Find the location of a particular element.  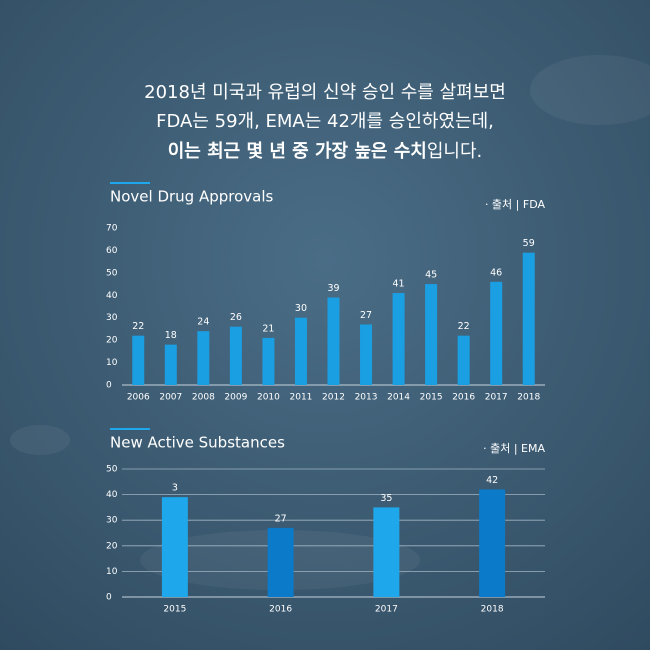

value-label: 35 is located at coordinates (386, 498).